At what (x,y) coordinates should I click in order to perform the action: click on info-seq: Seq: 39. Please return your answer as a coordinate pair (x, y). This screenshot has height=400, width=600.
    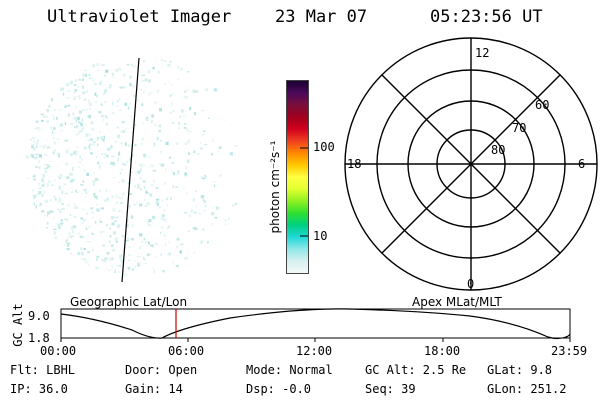
    Looking at the image, I should click on (390, 389).